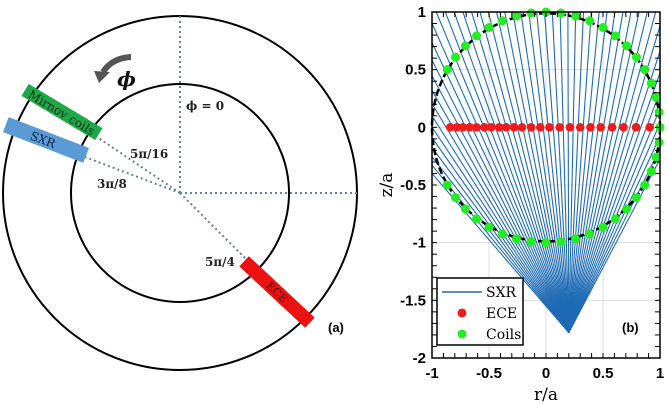 The image size is (669, 405). What do you see at coordinates (102, 77) in the screenshot?
I see `rotation-arrowhead-icon` at bounding box center [102, 77].